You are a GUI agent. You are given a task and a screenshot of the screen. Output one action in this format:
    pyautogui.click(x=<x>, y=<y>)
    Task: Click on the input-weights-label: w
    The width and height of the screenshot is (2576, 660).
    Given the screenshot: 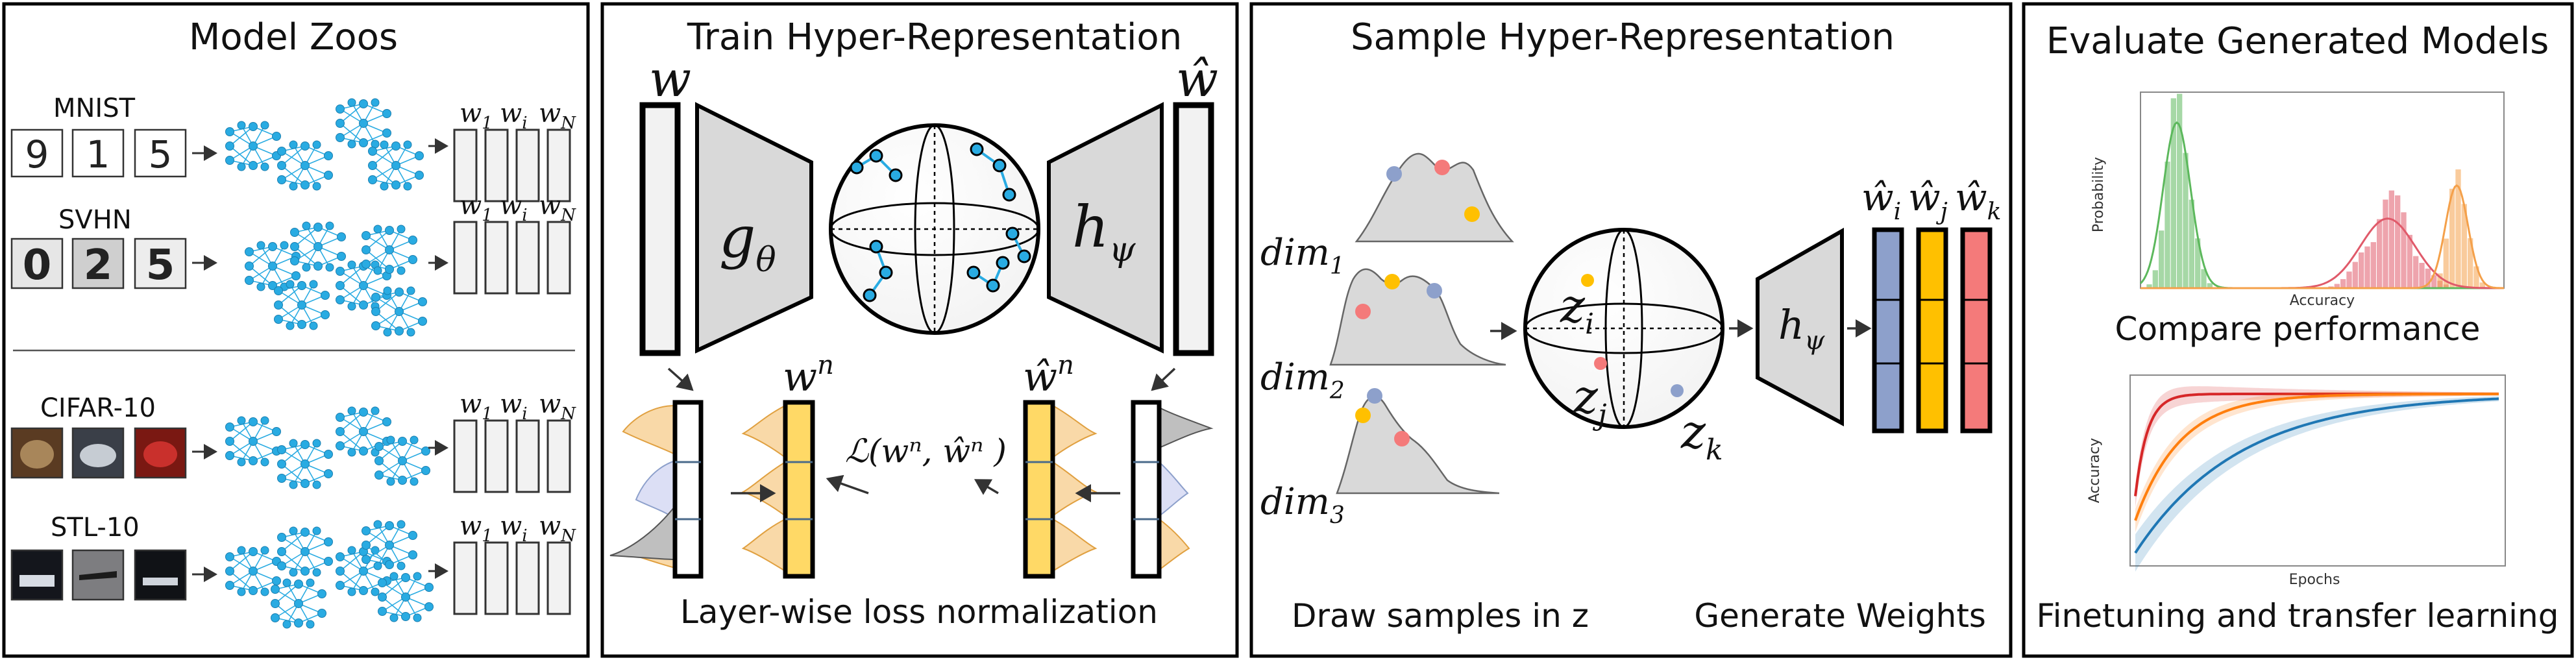 What is the action you would take?
    pyautogui.click(x=670, y=79)
    